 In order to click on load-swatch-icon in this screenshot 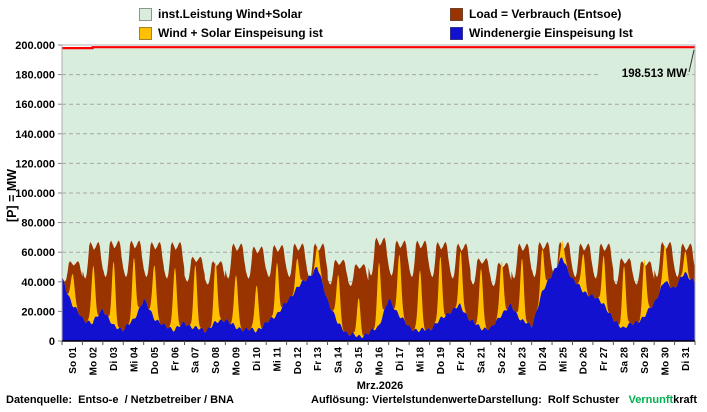, I will do `click(456, 14)`.